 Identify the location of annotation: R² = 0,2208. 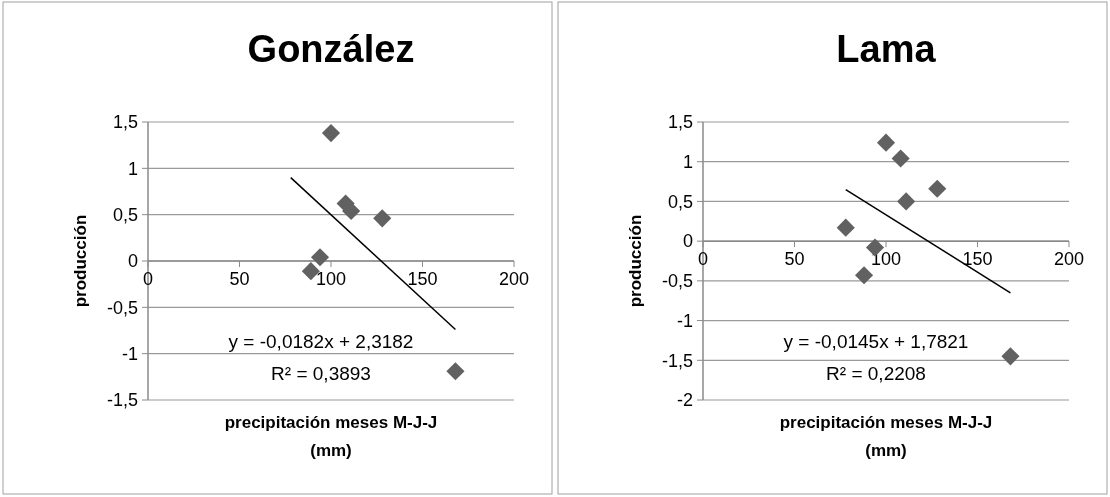
(876, 373).